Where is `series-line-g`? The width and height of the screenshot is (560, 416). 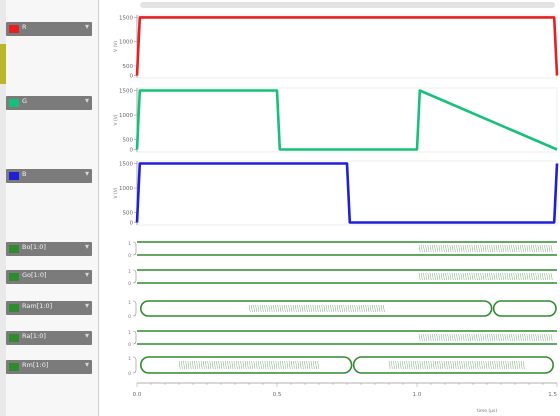
series-line-g is located at coordinates (346, 120).